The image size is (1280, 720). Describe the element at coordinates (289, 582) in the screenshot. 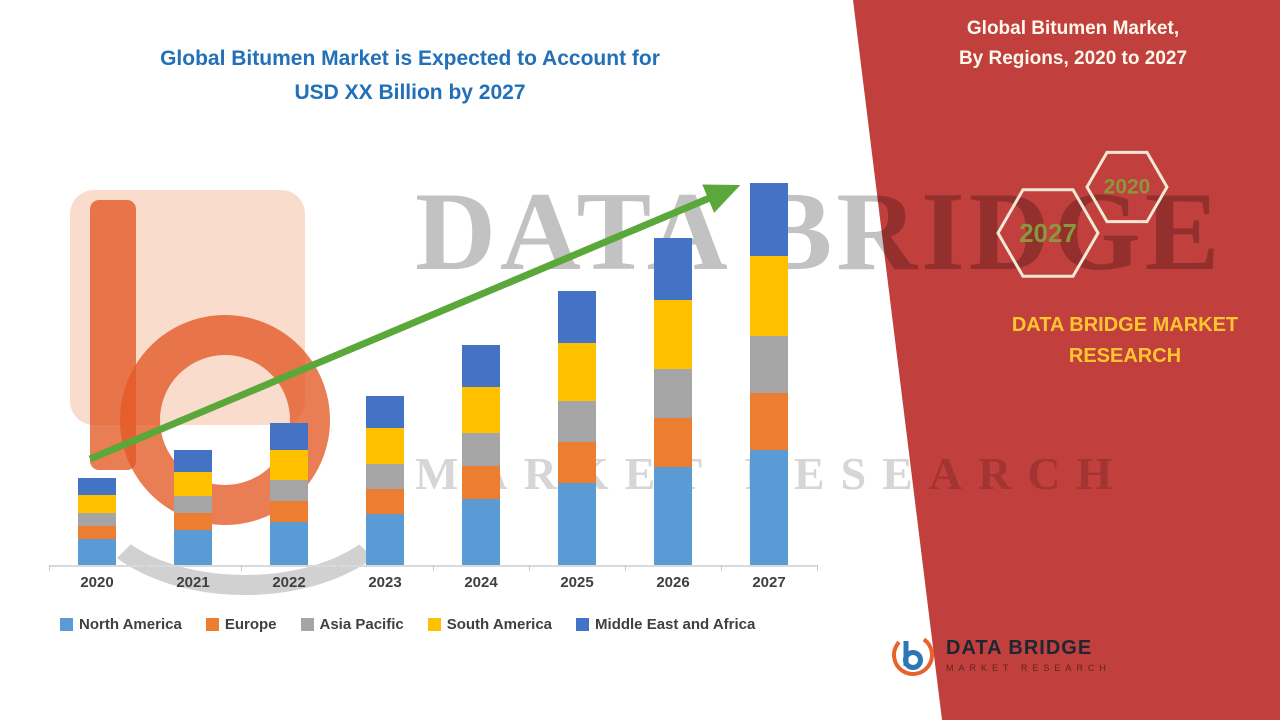

I see `x-axis-label: 2022` at that location.